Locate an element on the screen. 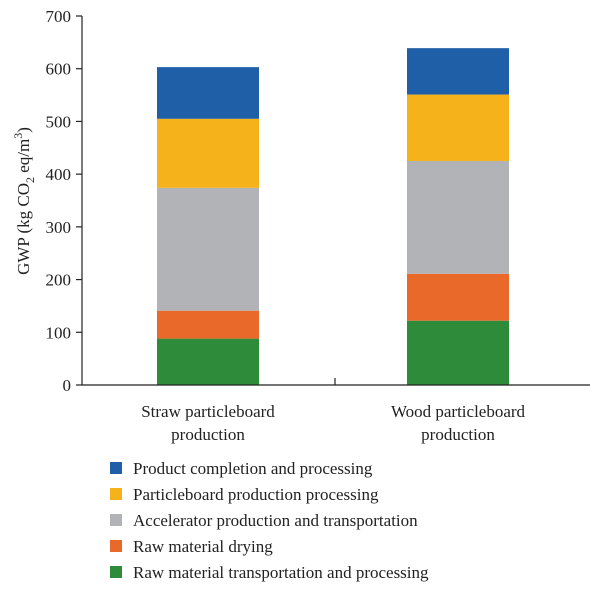 The width and height of the screenshot is (590, 601). y-tick-label: 300 is located at coordinates (59, 227).